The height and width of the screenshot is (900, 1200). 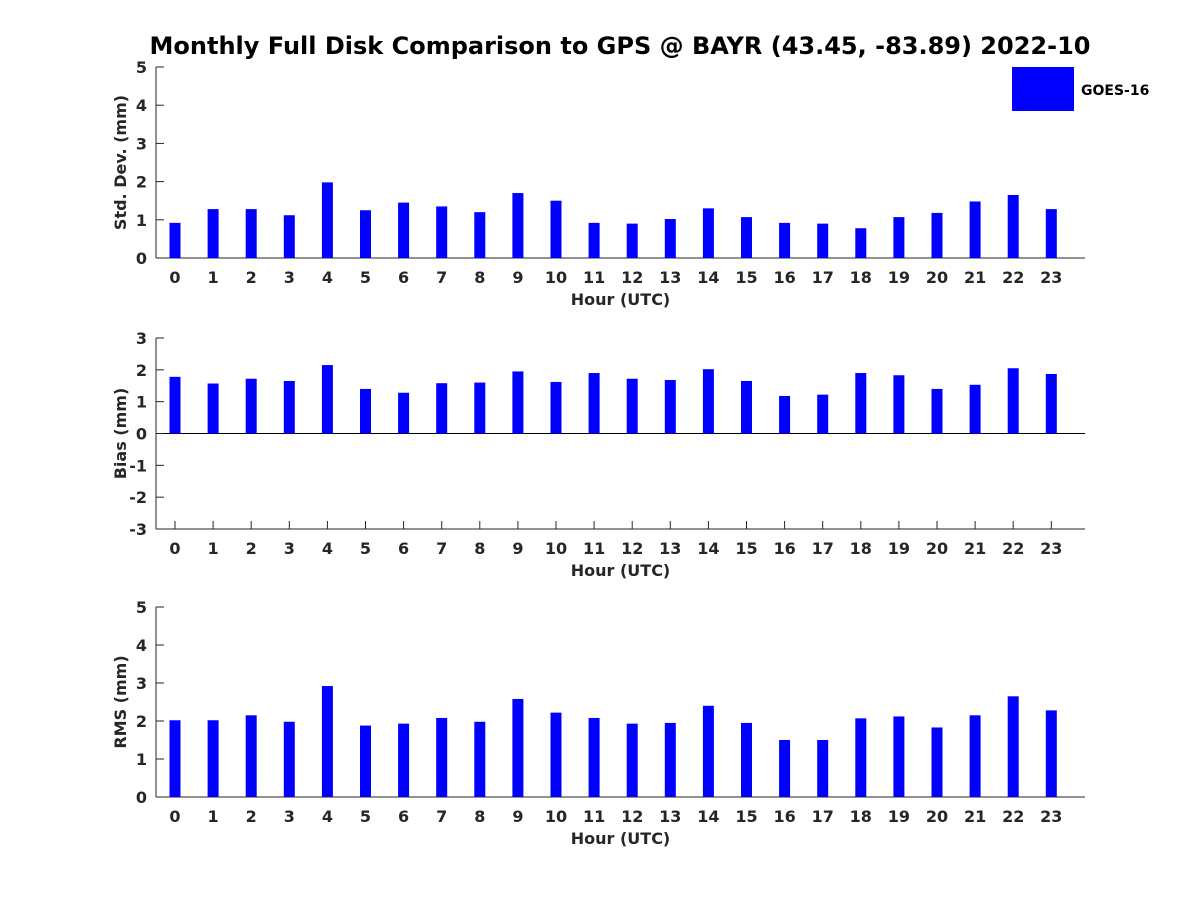 What do you see at coordinates (556, 277) in the screenshot?
I see `x-tick-label: 10` at bounding box center [556, 277].